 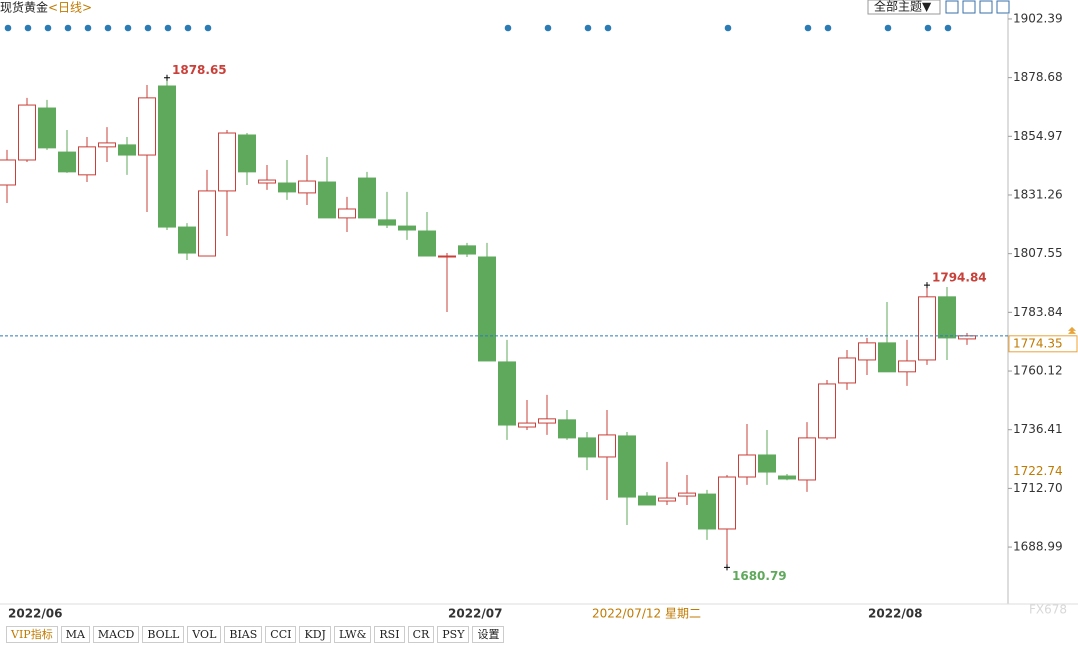 What do you see at coordinates (75, 634) in the screenshot?
I see `indicator-tab: MA` at bounding box center [75, 634].